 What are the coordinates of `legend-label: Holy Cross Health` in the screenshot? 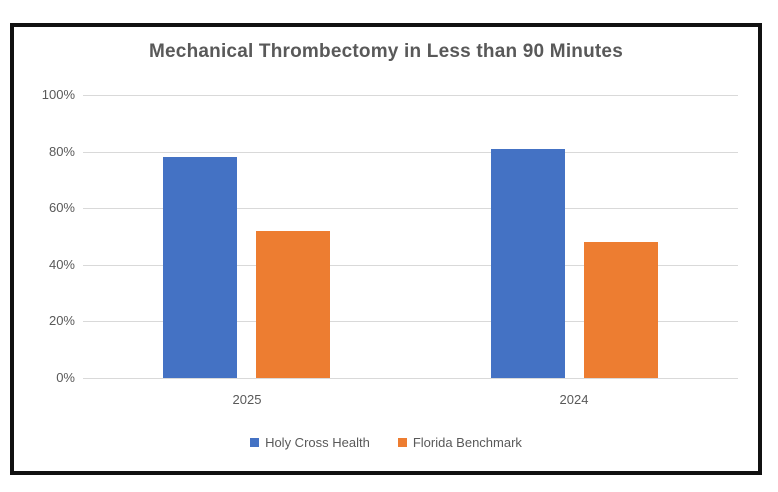 It's located at (317, 442).